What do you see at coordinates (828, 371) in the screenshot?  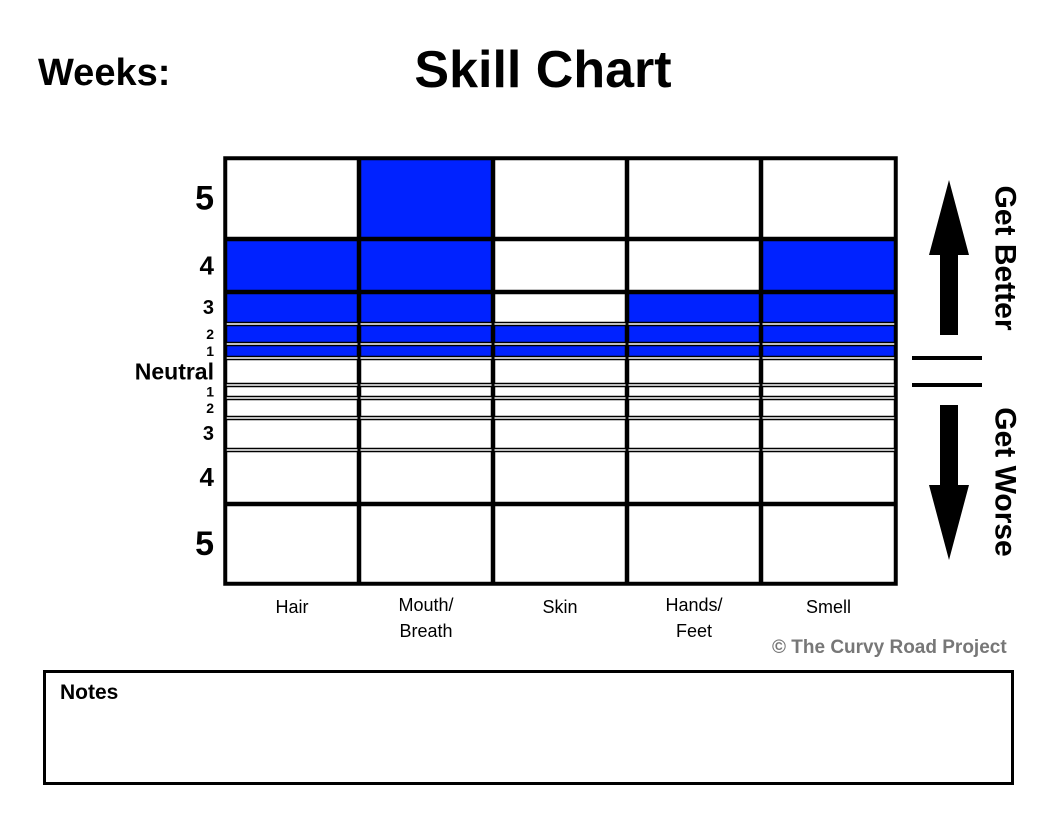 I see `cell-smell-neutral` at bounding box center [828, 371].